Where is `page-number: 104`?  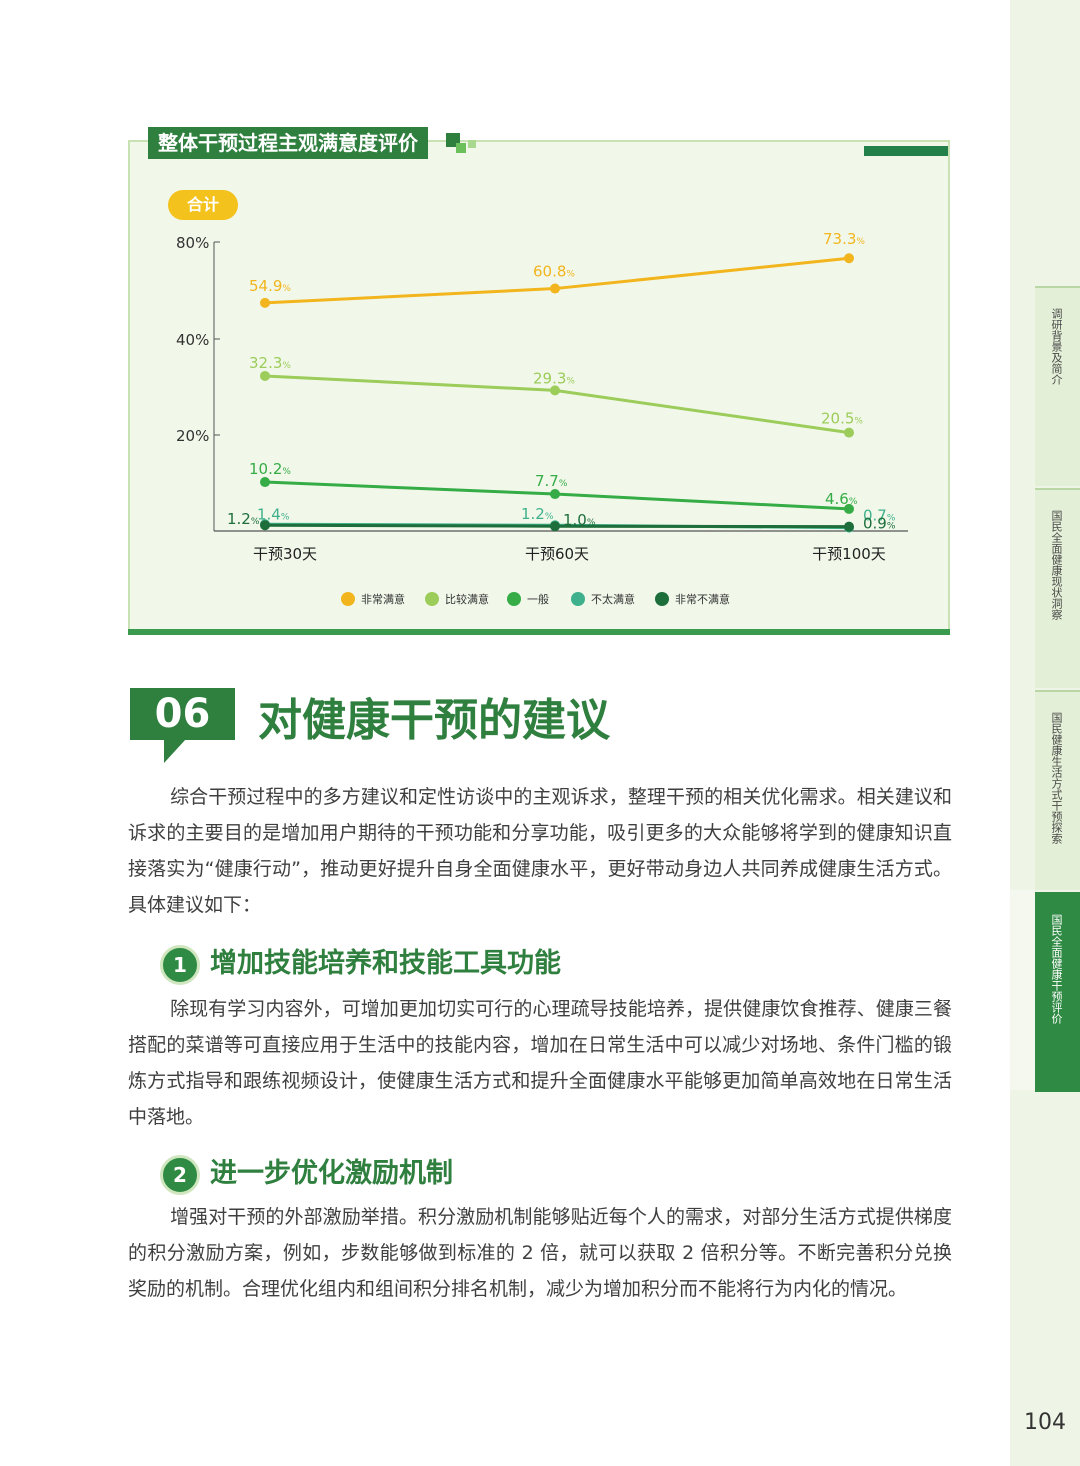 page-number: 104 is located at coordinates (1045, 1422).